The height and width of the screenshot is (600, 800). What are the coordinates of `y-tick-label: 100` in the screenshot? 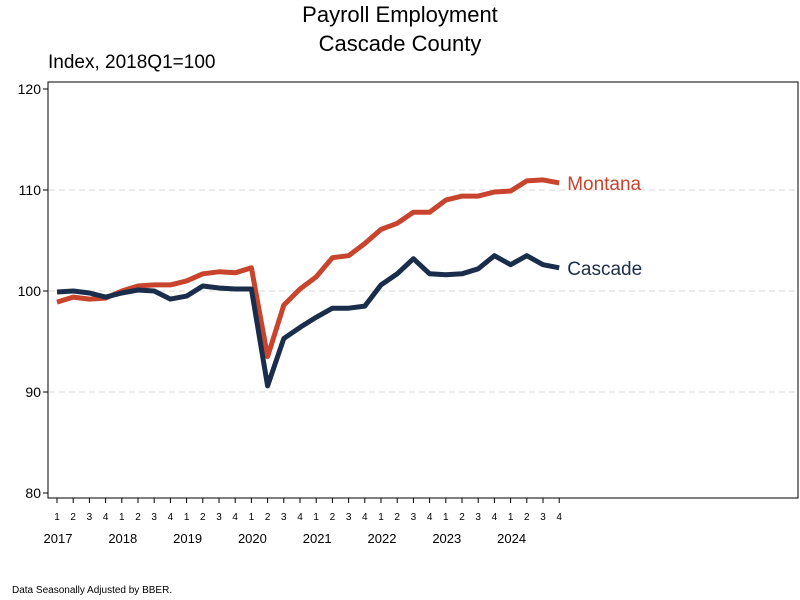 It's located at (30, 291).